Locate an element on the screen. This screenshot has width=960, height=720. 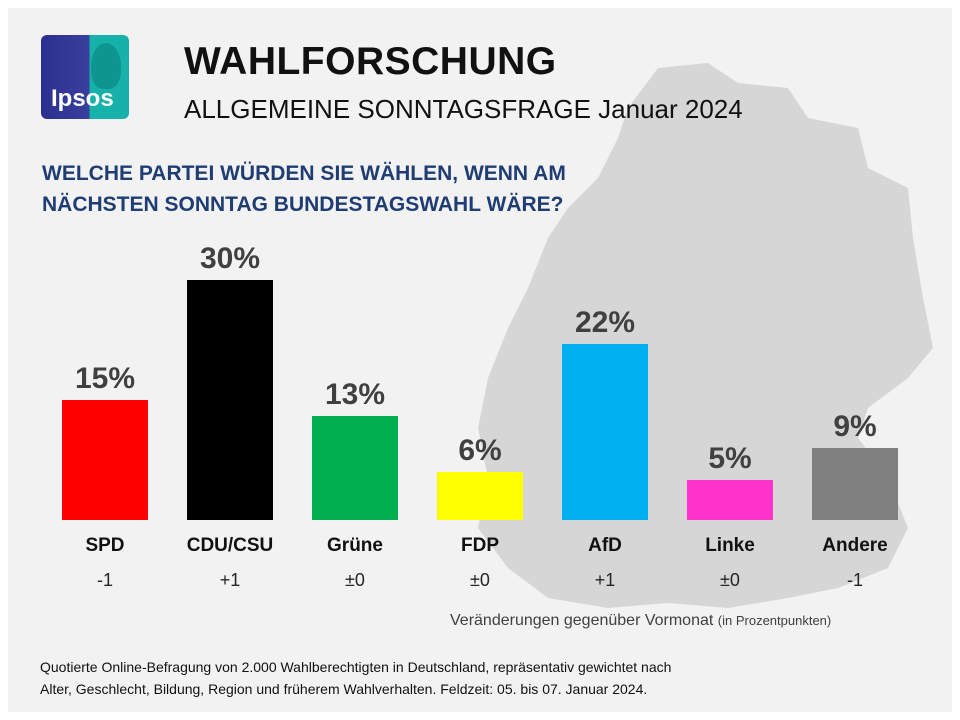
category-label: Linke is located at coordinates (730, 545).